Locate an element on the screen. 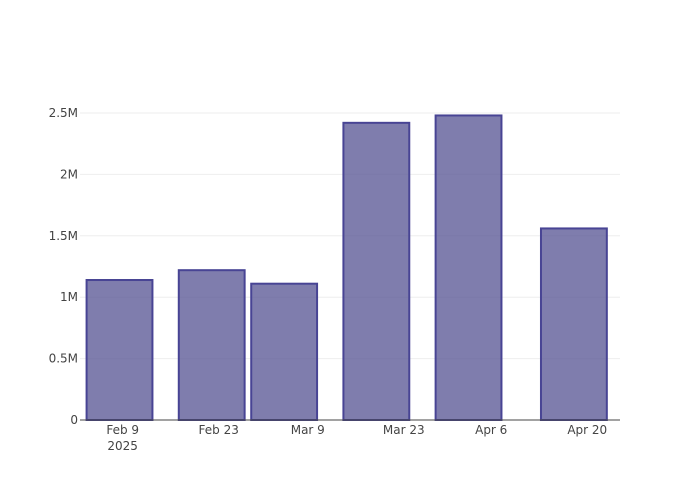 This screenshot has width=700, height=504. y-tick-label: 2M is located at coordinates (69, 174).